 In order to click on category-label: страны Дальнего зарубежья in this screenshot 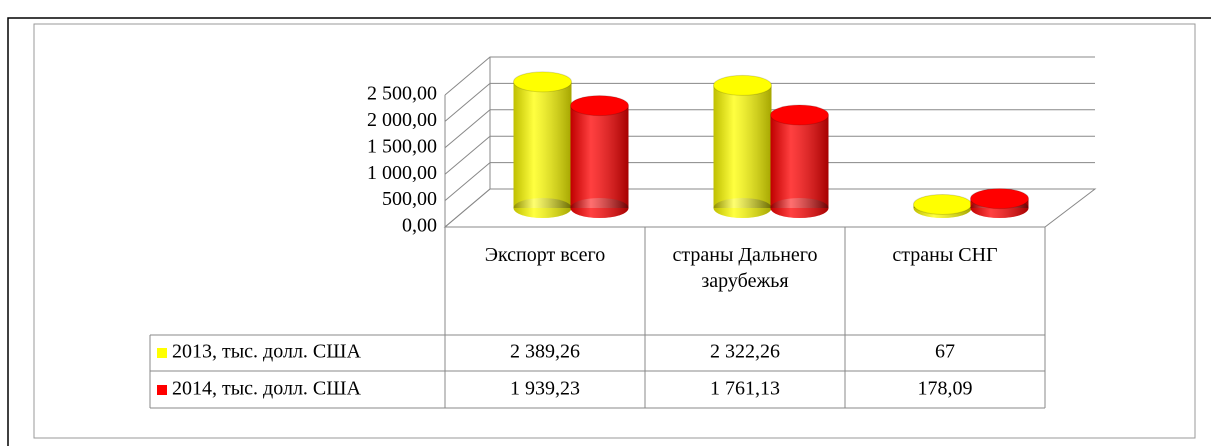, I will do `click(745, 268)`.